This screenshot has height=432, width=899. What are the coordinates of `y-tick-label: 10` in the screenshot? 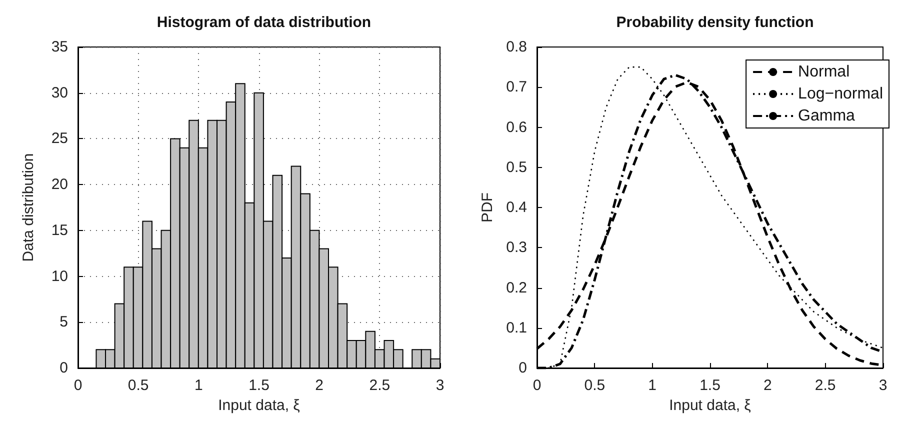 It's located at (59, 276).